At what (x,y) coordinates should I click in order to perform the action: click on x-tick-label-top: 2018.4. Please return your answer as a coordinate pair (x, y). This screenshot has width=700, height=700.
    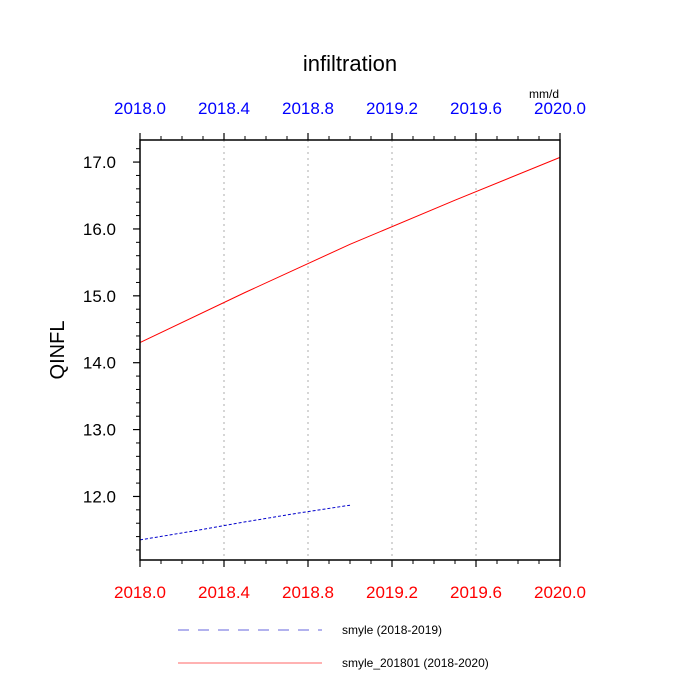
    Looking at the image, I should click on (224, 108).